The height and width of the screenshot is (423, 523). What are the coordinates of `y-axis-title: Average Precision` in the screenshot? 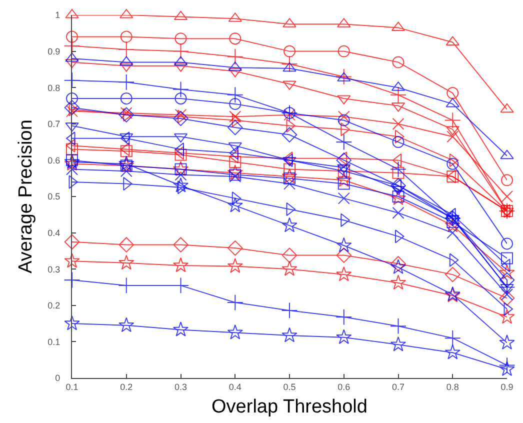 It's located at (26, 197).